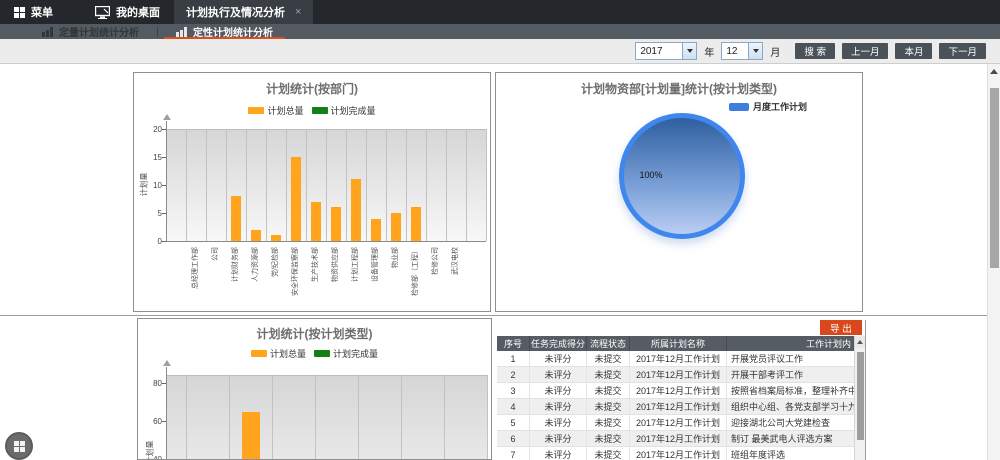 This screenshot has height=460, width=1000. I want to click on table-cell: 5, so click(513, 422).